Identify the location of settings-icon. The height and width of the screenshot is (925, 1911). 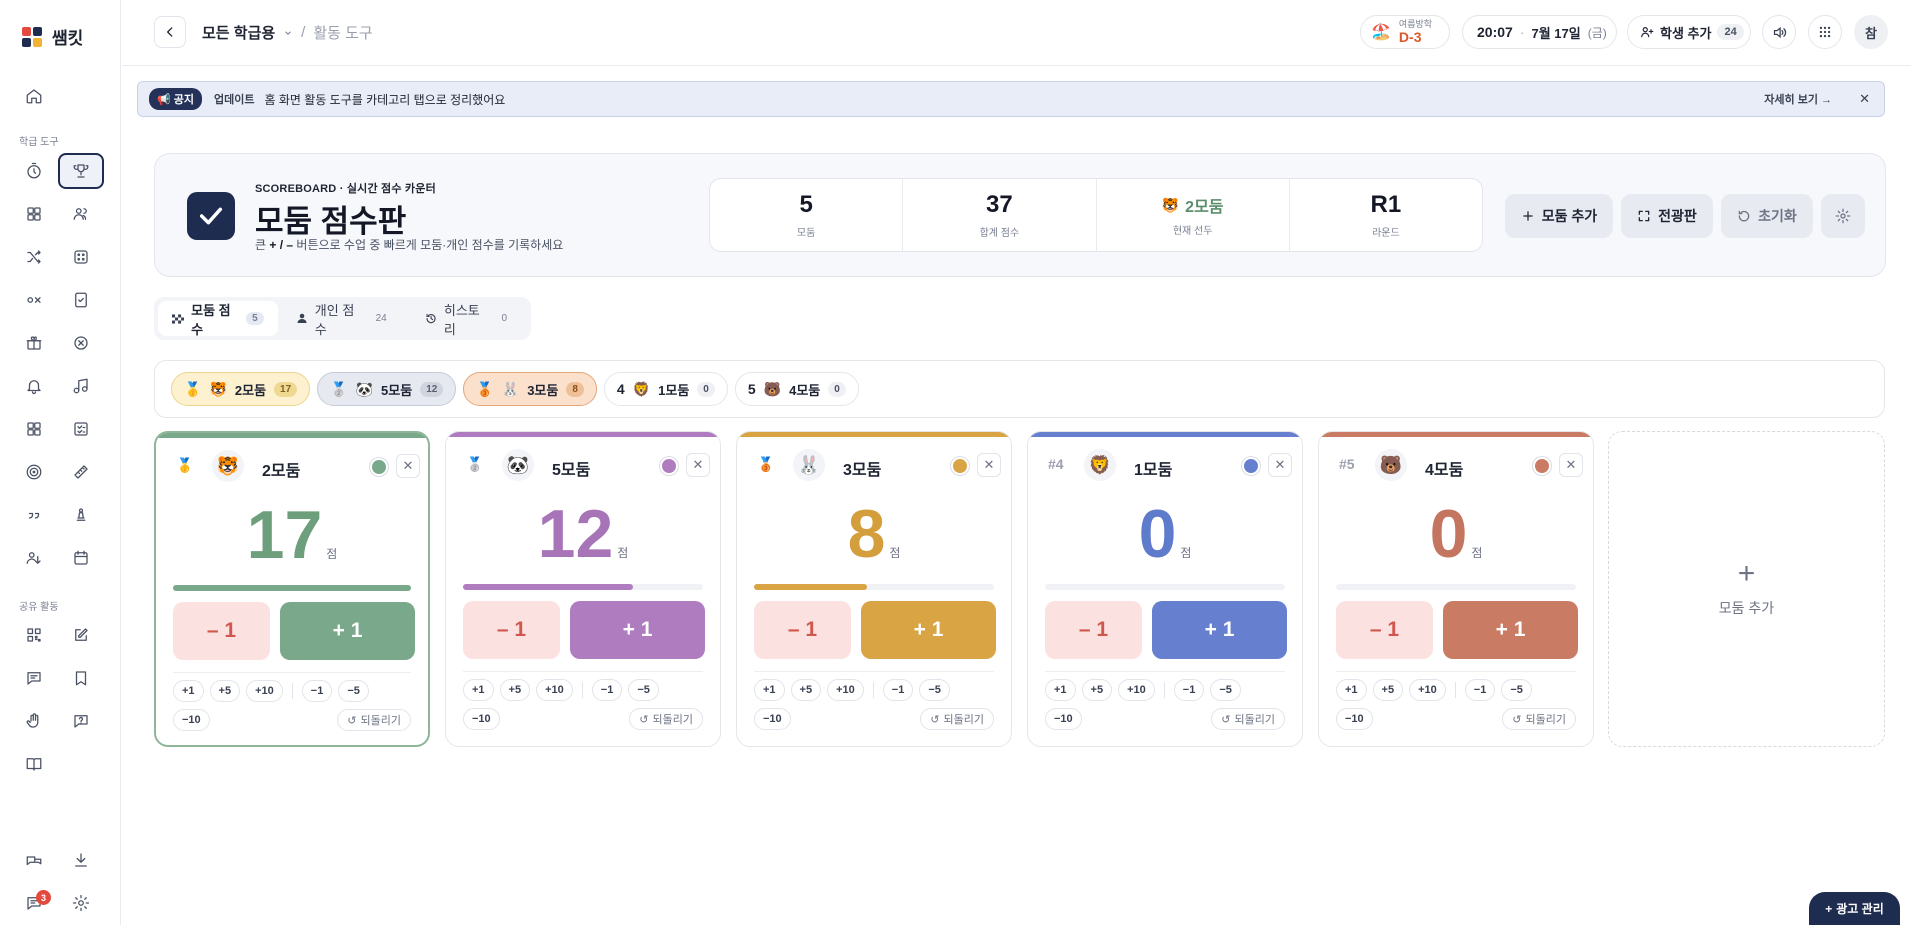
(81, 903).